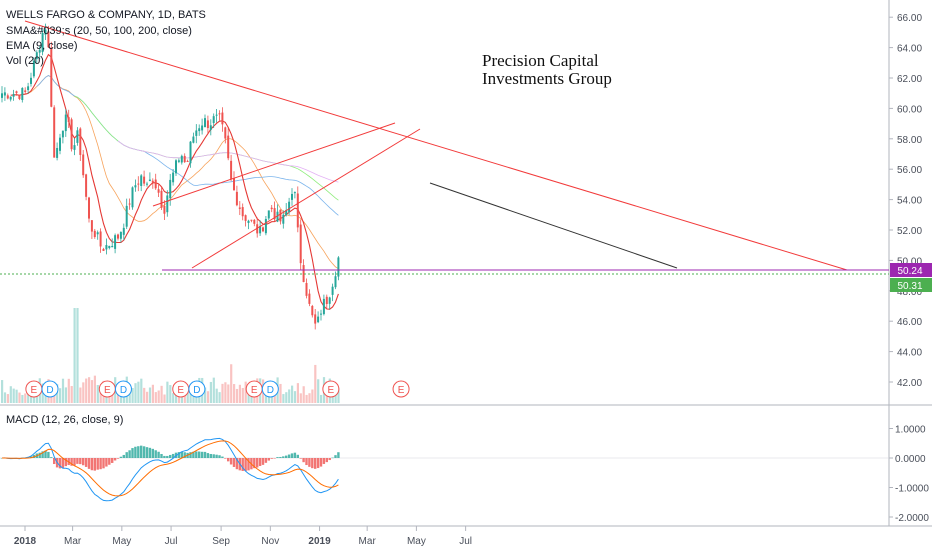  I want to click on time-axis: 2018 Mar May Jul Sep Nov 2019 Mar May Jul, so click(243, 536).